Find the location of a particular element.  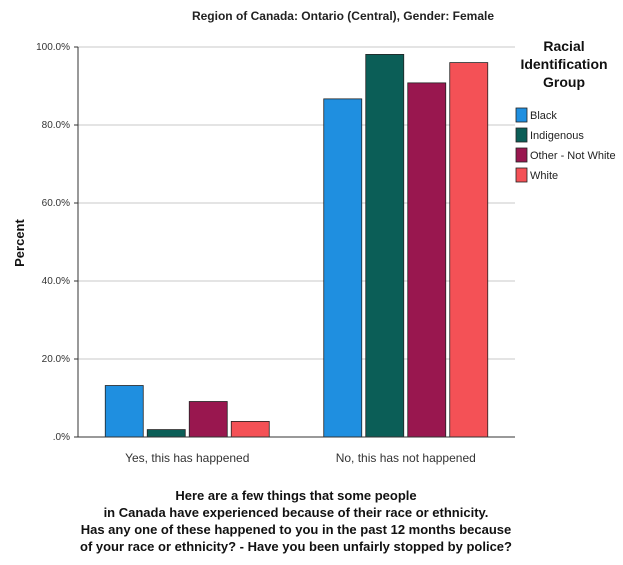

y-tick-label: .0% is located at coordinates (61, 437).